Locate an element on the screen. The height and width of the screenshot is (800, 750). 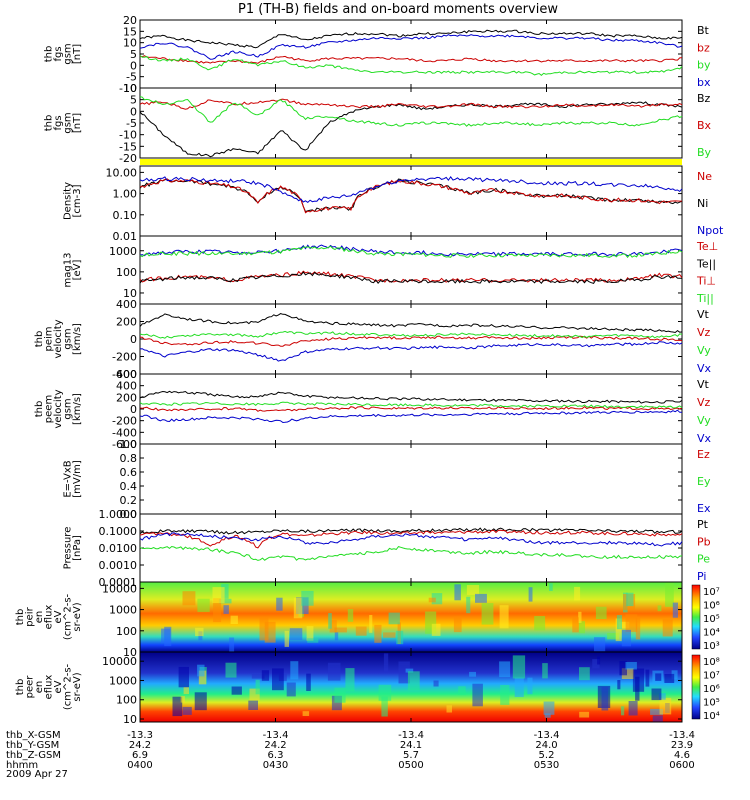
y-tick-label: 200 is located at coordinates (126, 322).